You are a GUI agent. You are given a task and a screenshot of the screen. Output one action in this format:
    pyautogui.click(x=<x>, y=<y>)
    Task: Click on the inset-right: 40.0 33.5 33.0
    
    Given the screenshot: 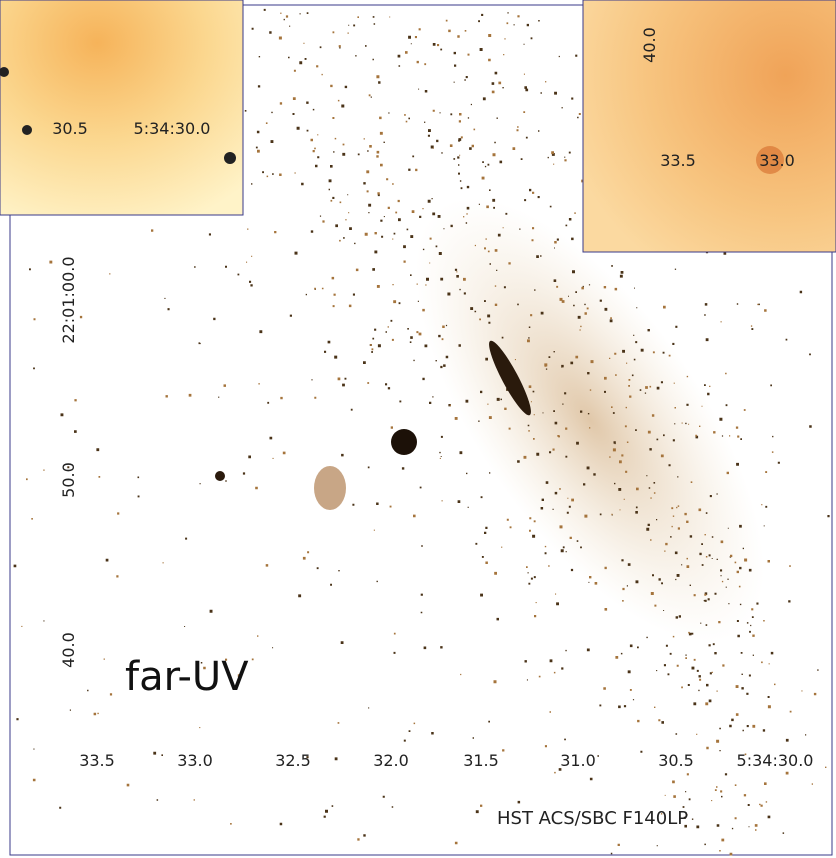 What is the action you would take?
    pyautogui.click(x=709, y=126)
    